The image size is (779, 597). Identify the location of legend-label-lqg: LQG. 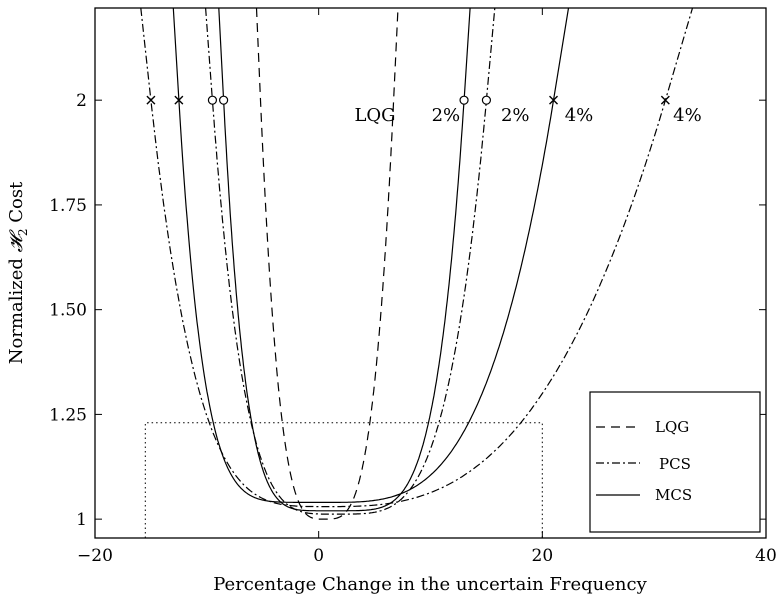
(672, 427).